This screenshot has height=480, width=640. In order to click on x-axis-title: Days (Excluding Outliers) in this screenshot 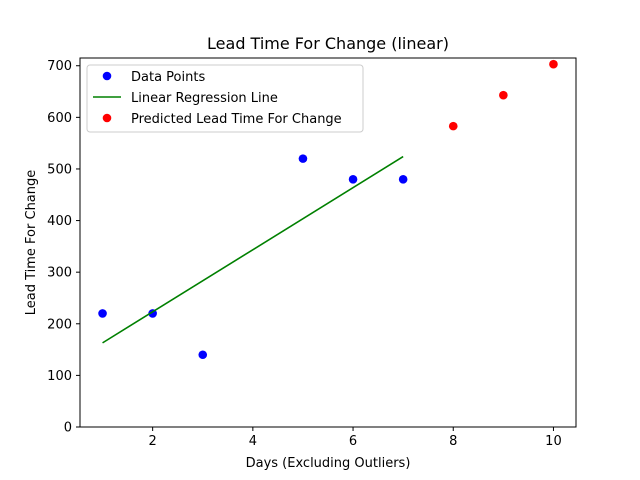, I will do `click(328, 463)`.